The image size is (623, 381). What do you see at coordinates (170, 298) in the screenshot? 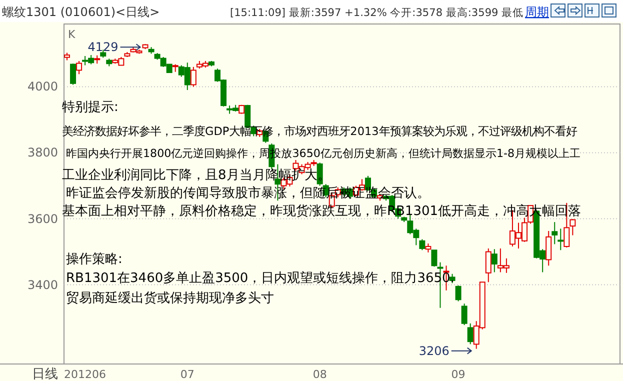
I see `annotation: 贸易商延缓出货或保持期现净多头寸` at bounding box center [170, 298].